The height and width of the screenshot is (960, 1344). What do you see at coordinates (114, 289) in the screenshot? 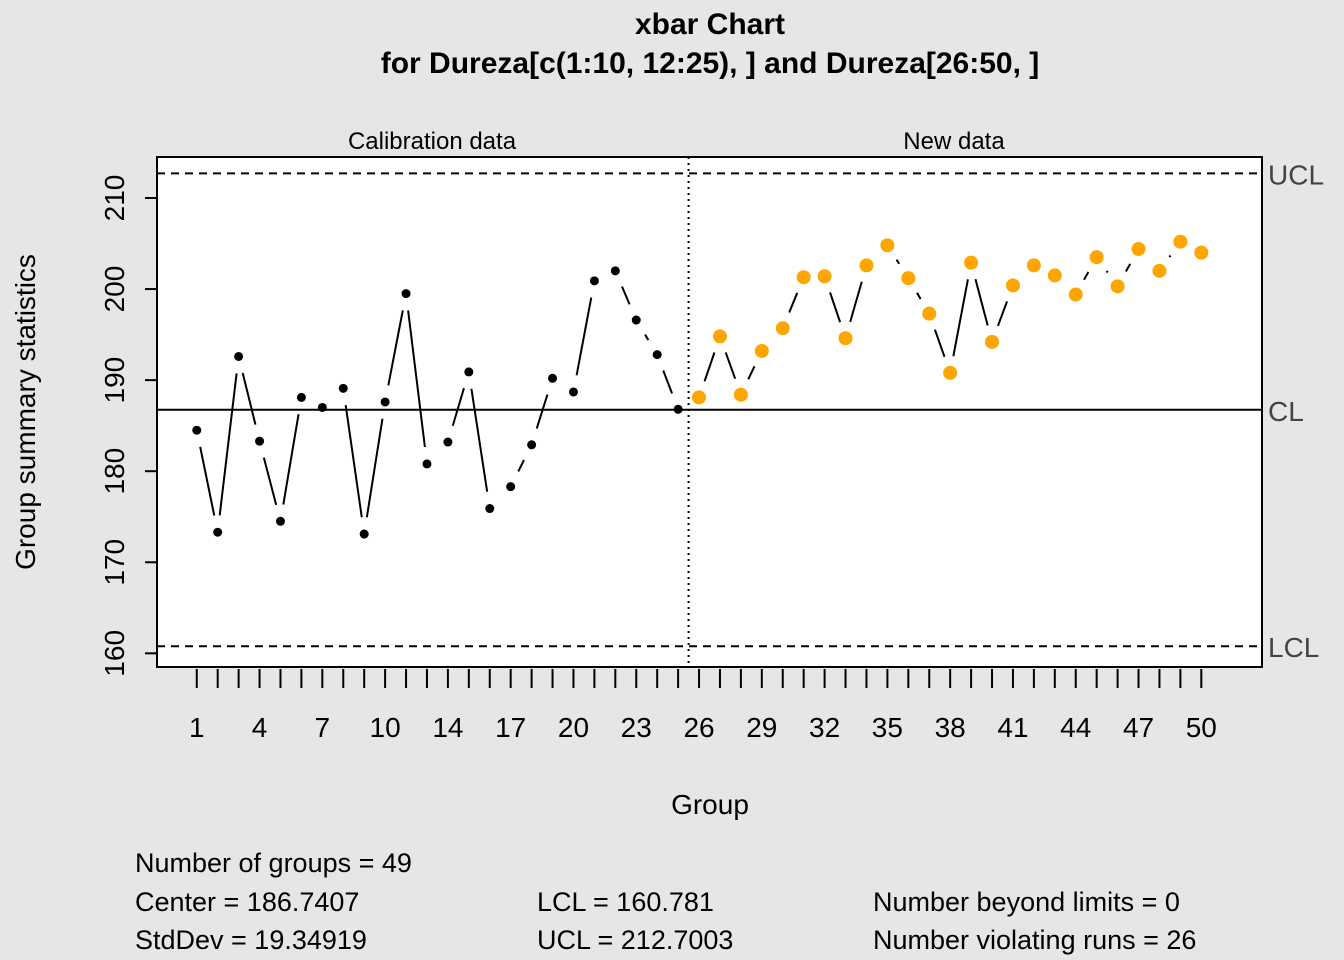
I see `y-tick-label: 200` at bounding box center [114, 289].